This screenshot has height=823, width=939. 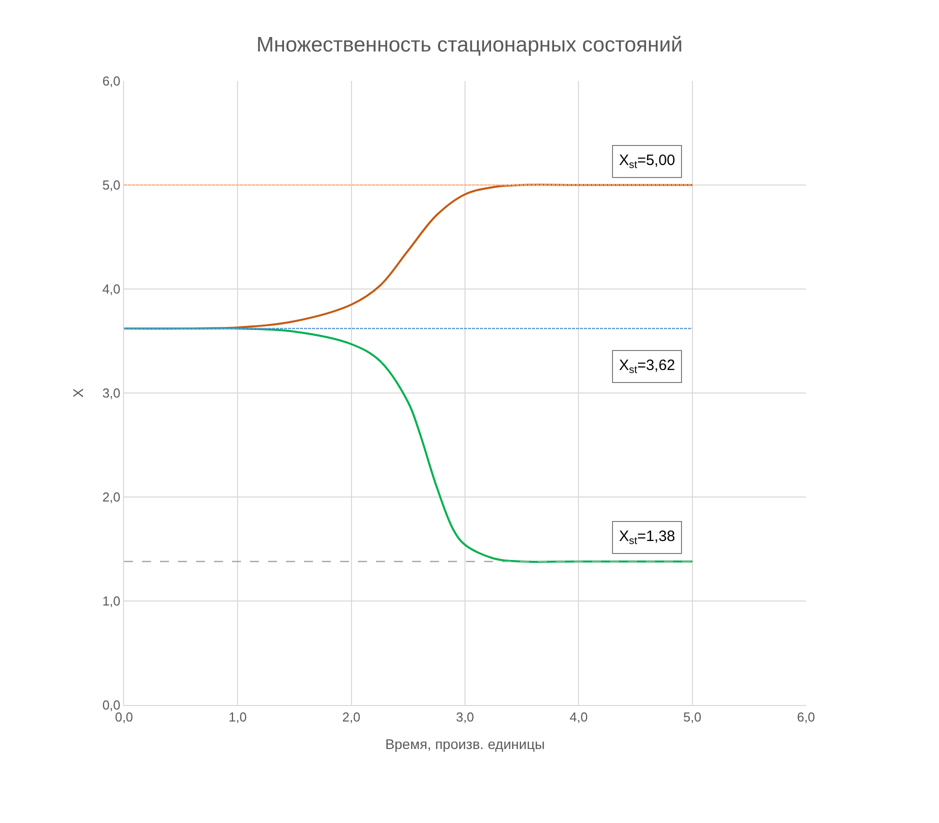 I want to click on x-tick-label: 3,0, so click(x=465, y=717).